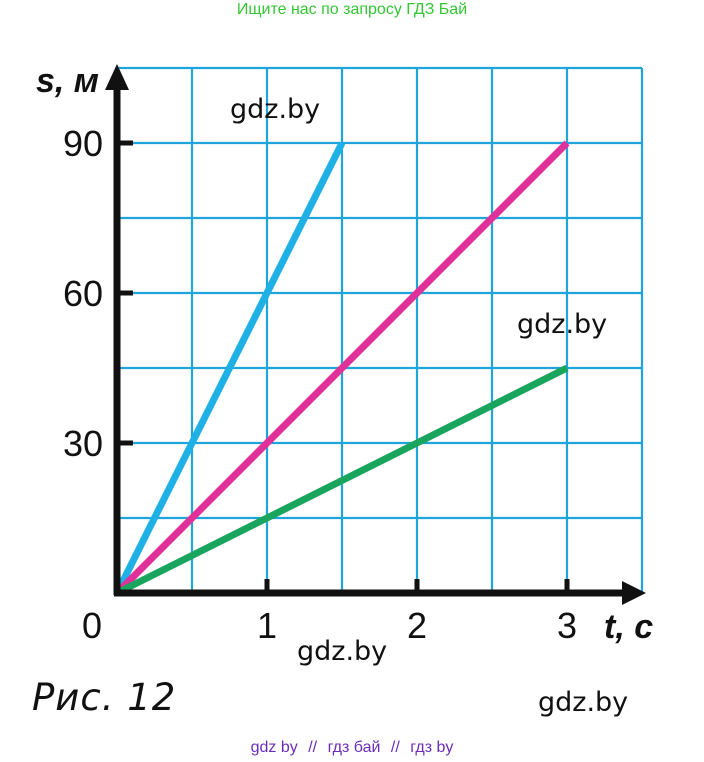 The image size is (704, 762). Describe the element at coordinates (628, 627) in the screenshot. I see `x-axis-title: t, с` at that location.